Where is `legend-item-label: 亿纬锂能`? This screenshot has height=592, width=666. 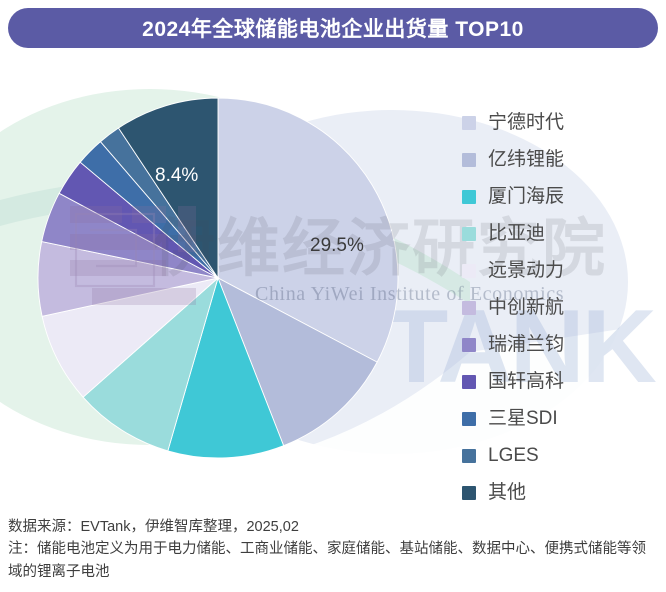 legend-item-label: 亿纬锂能 is located at coordinates (526, 159).